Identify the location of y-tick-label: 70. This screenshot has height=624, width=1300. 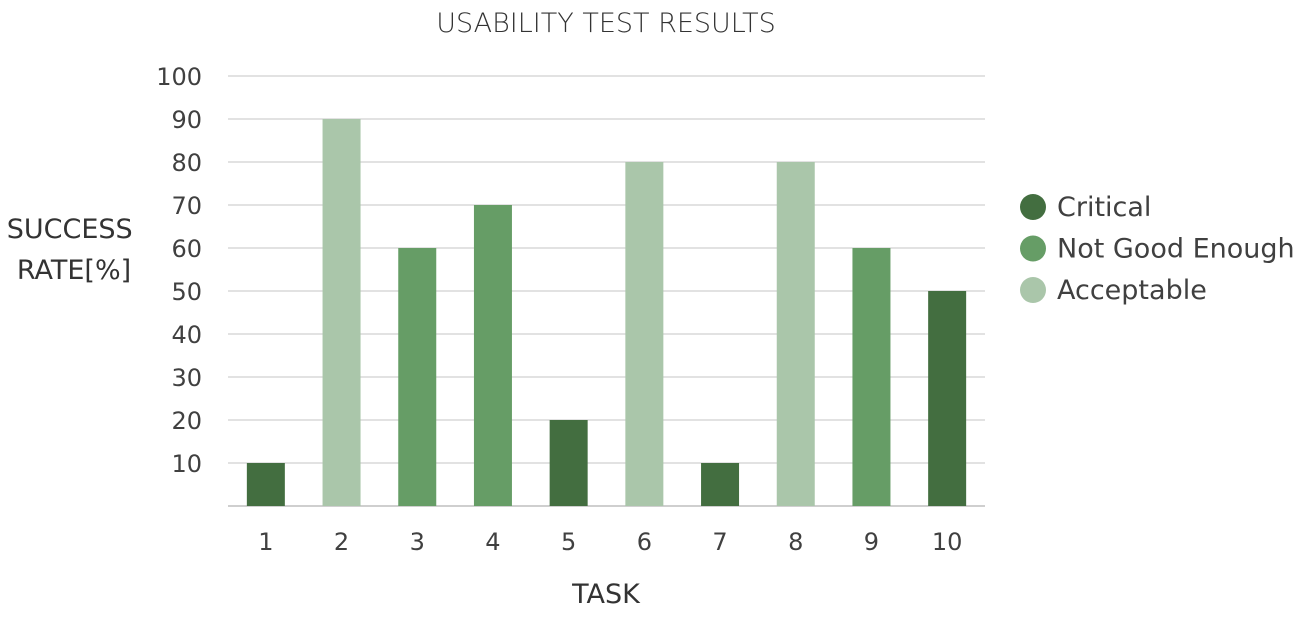
(186, 206).